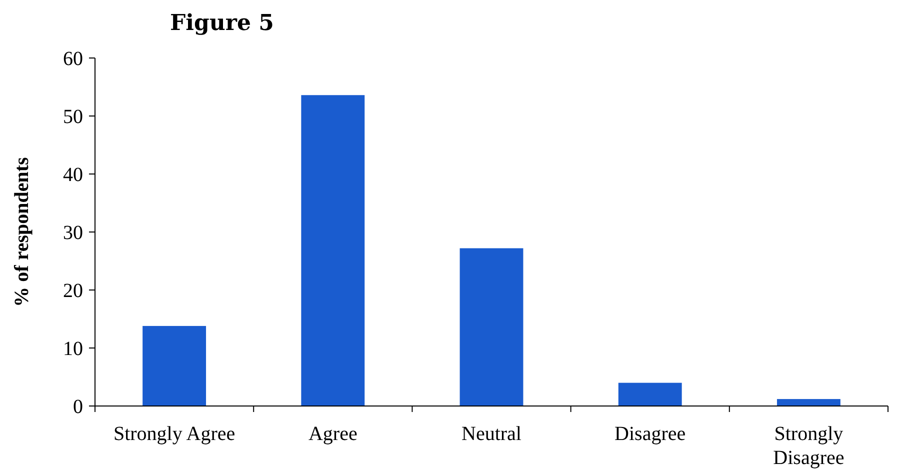 The image size is (899, 473). I want to click on x-tick-label: Agree, so click(333, 434).